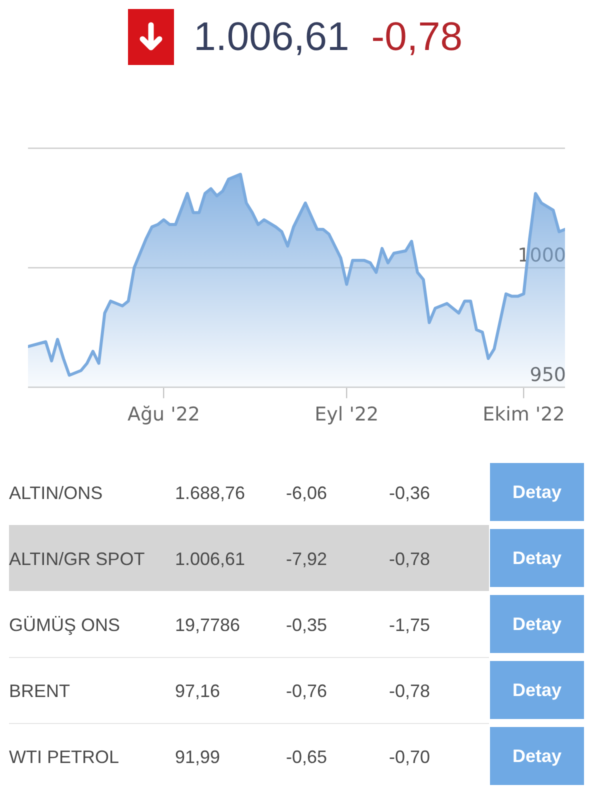  Describe the element at coordinates (409, 757) in the screenshot. I see `text: -0,70` at that location.